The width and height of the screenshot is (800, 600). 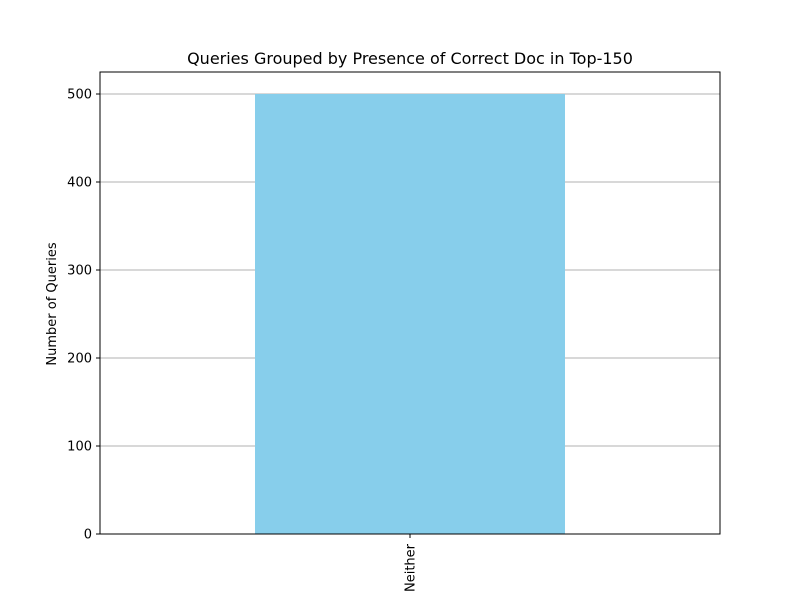 What do you see at coordinates (79, 271) in the screenshot?
I see `y-tick-label: 300` at bounding box center [79, 271].